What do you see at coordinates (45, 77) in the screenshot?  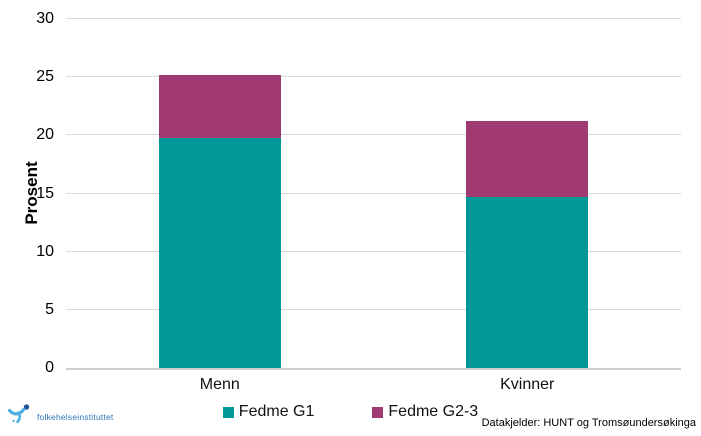 I see `y-tick-label-25: 25` at bounding box center [45, 77].